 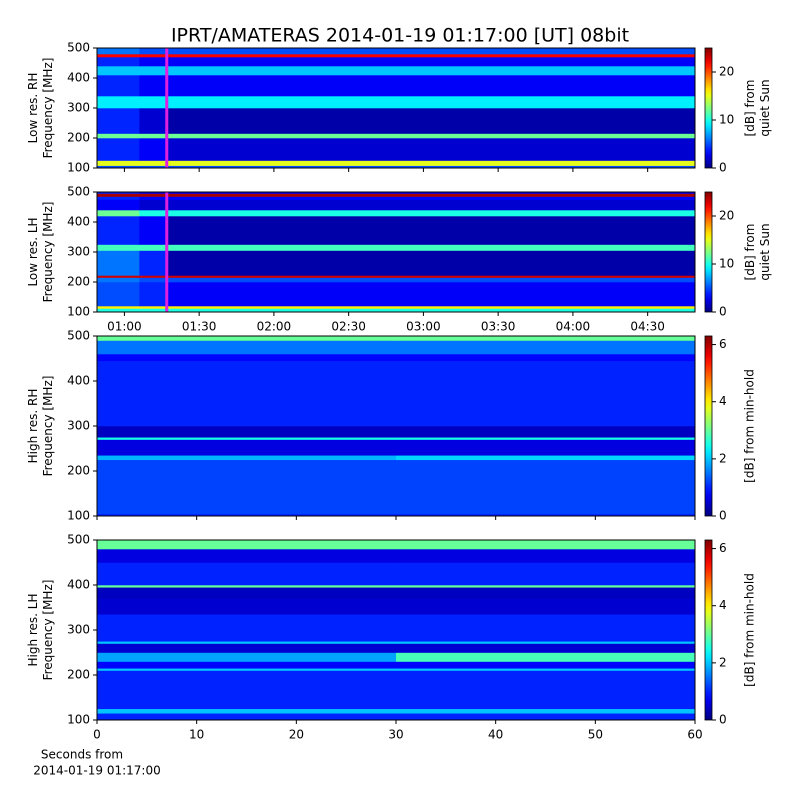 What do you see at coordinates (124, 327) in the screenshot?
I see `x-tick-label: 01:00` at bounding box center [124, 327].